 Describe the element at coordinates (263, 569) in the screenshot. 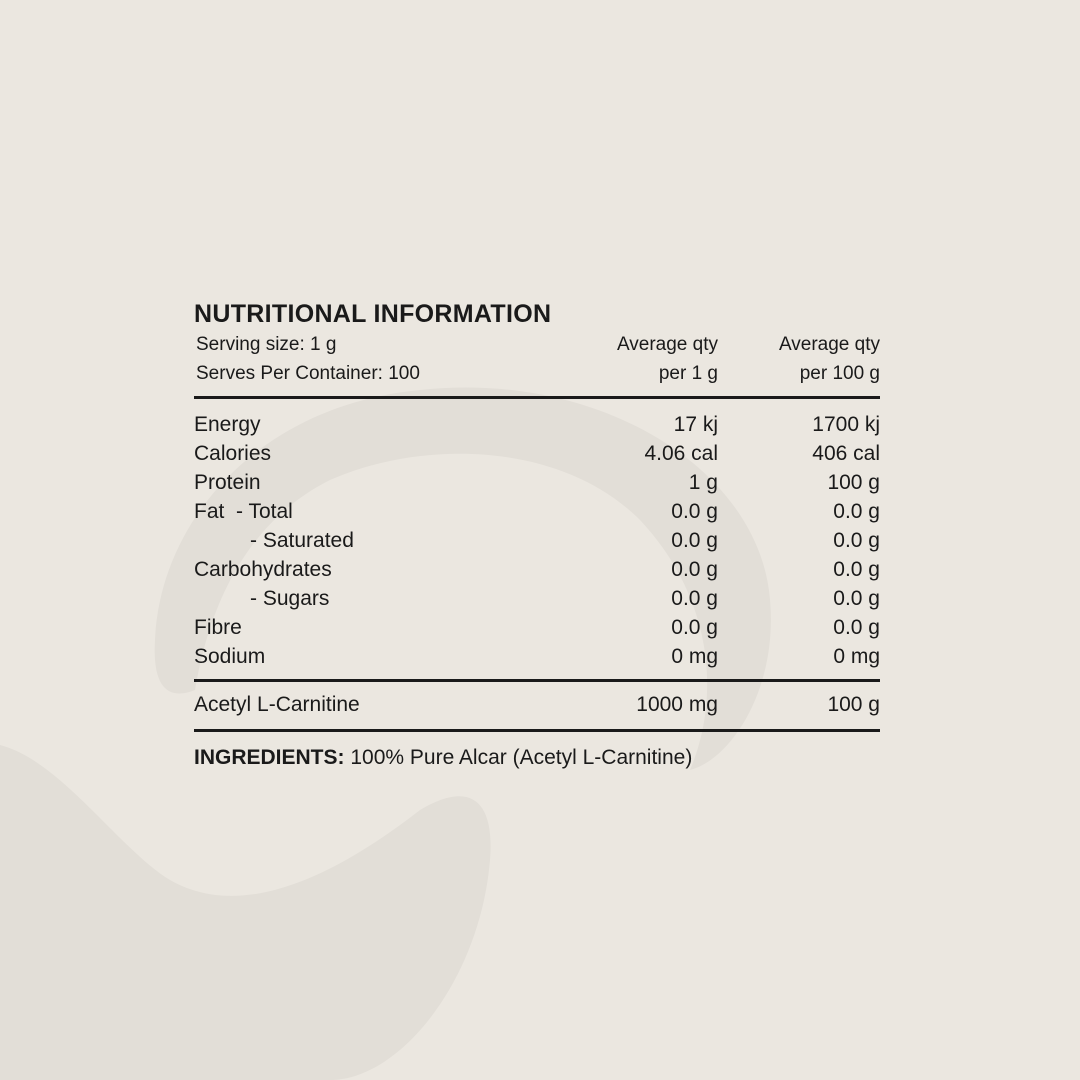

I see `nutrient-label: Carbohydrates` at that location.